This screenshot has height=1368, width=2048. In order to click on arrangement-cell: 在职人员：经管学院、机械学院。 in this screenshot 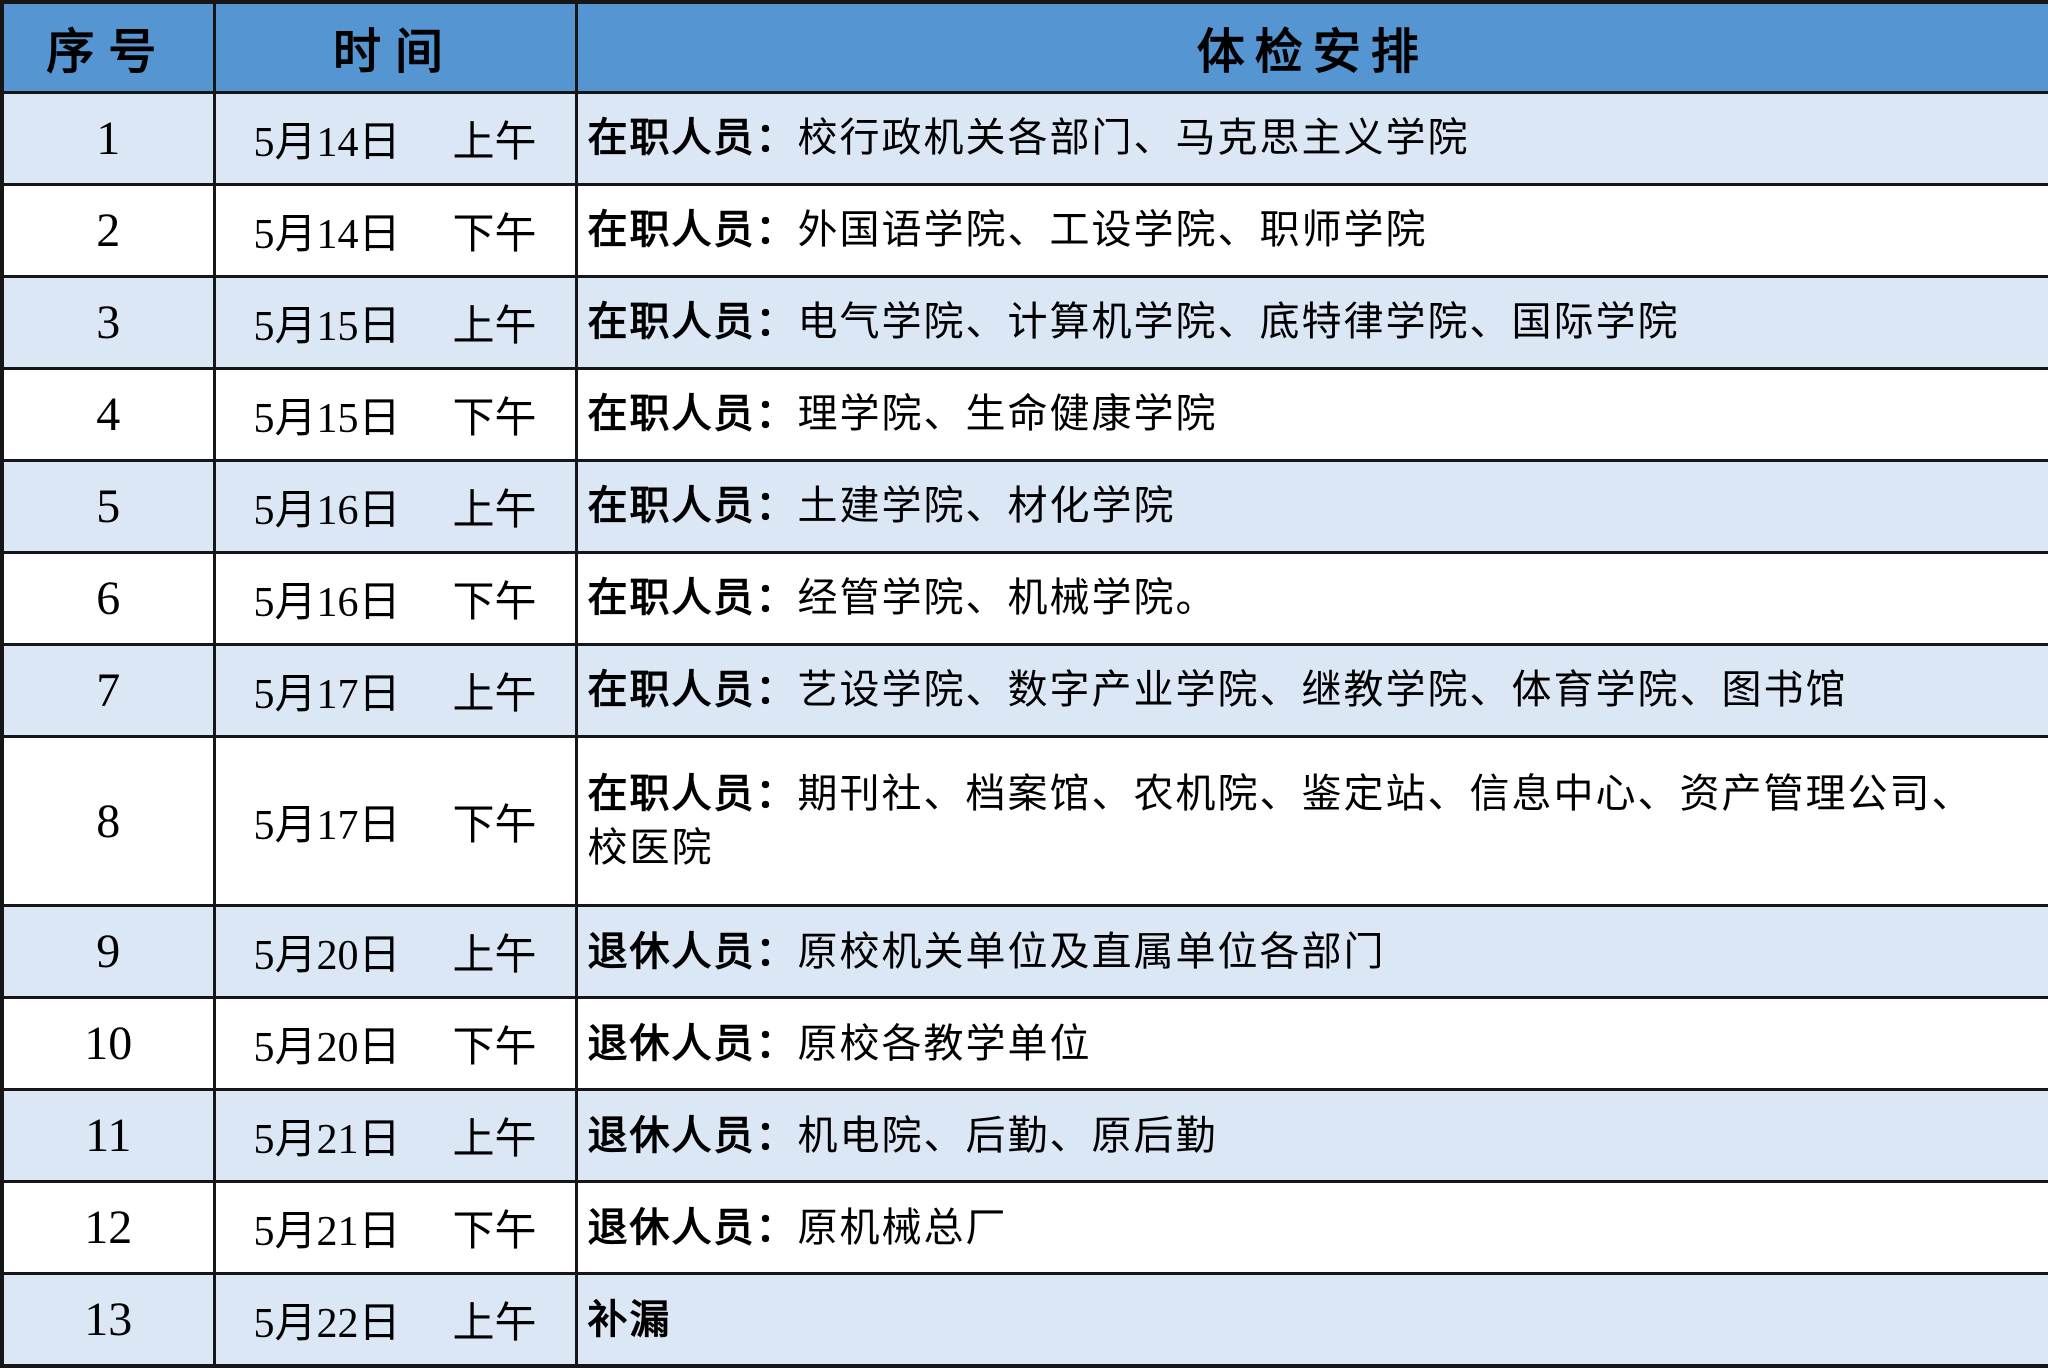, I will do `click(1311, 598)`.